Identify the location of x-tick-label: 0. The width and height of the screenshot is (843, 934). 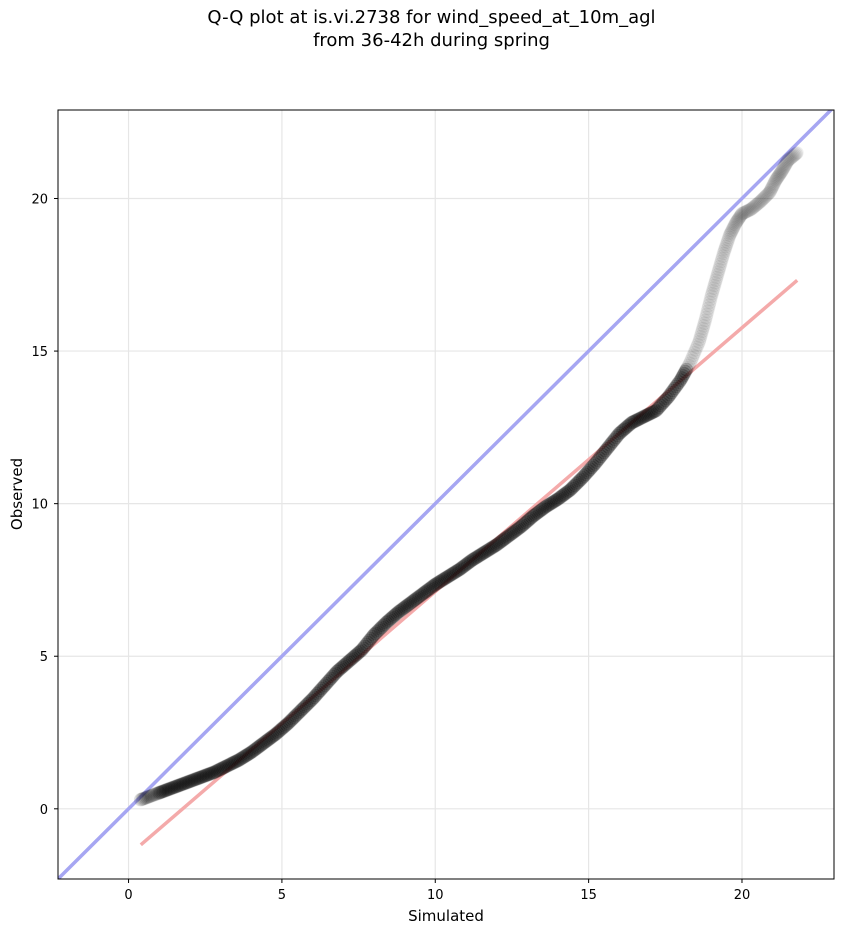
(128, 895).